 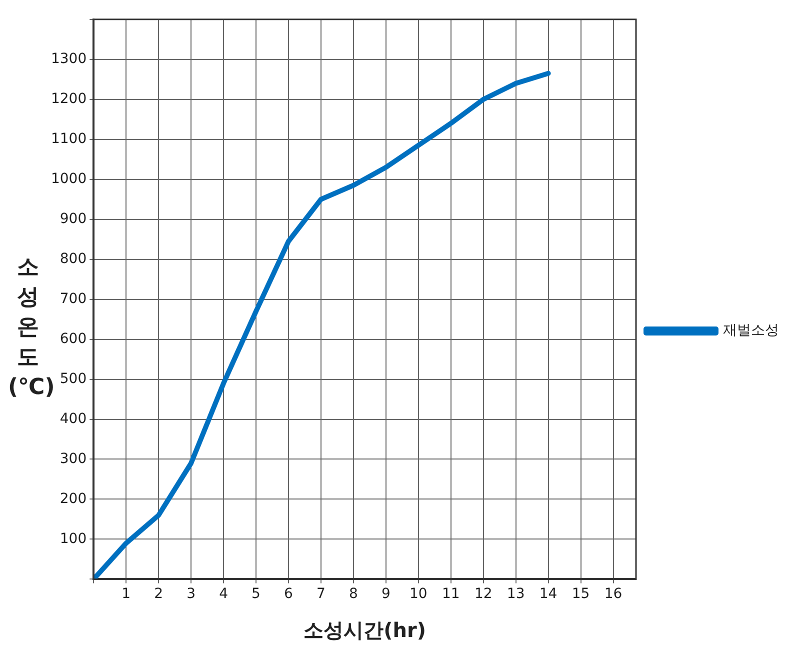 What do you see at coordinates (223, 594) in the screenshot?
I see `x-tick-label: 4` at bounding box center [223, 594].